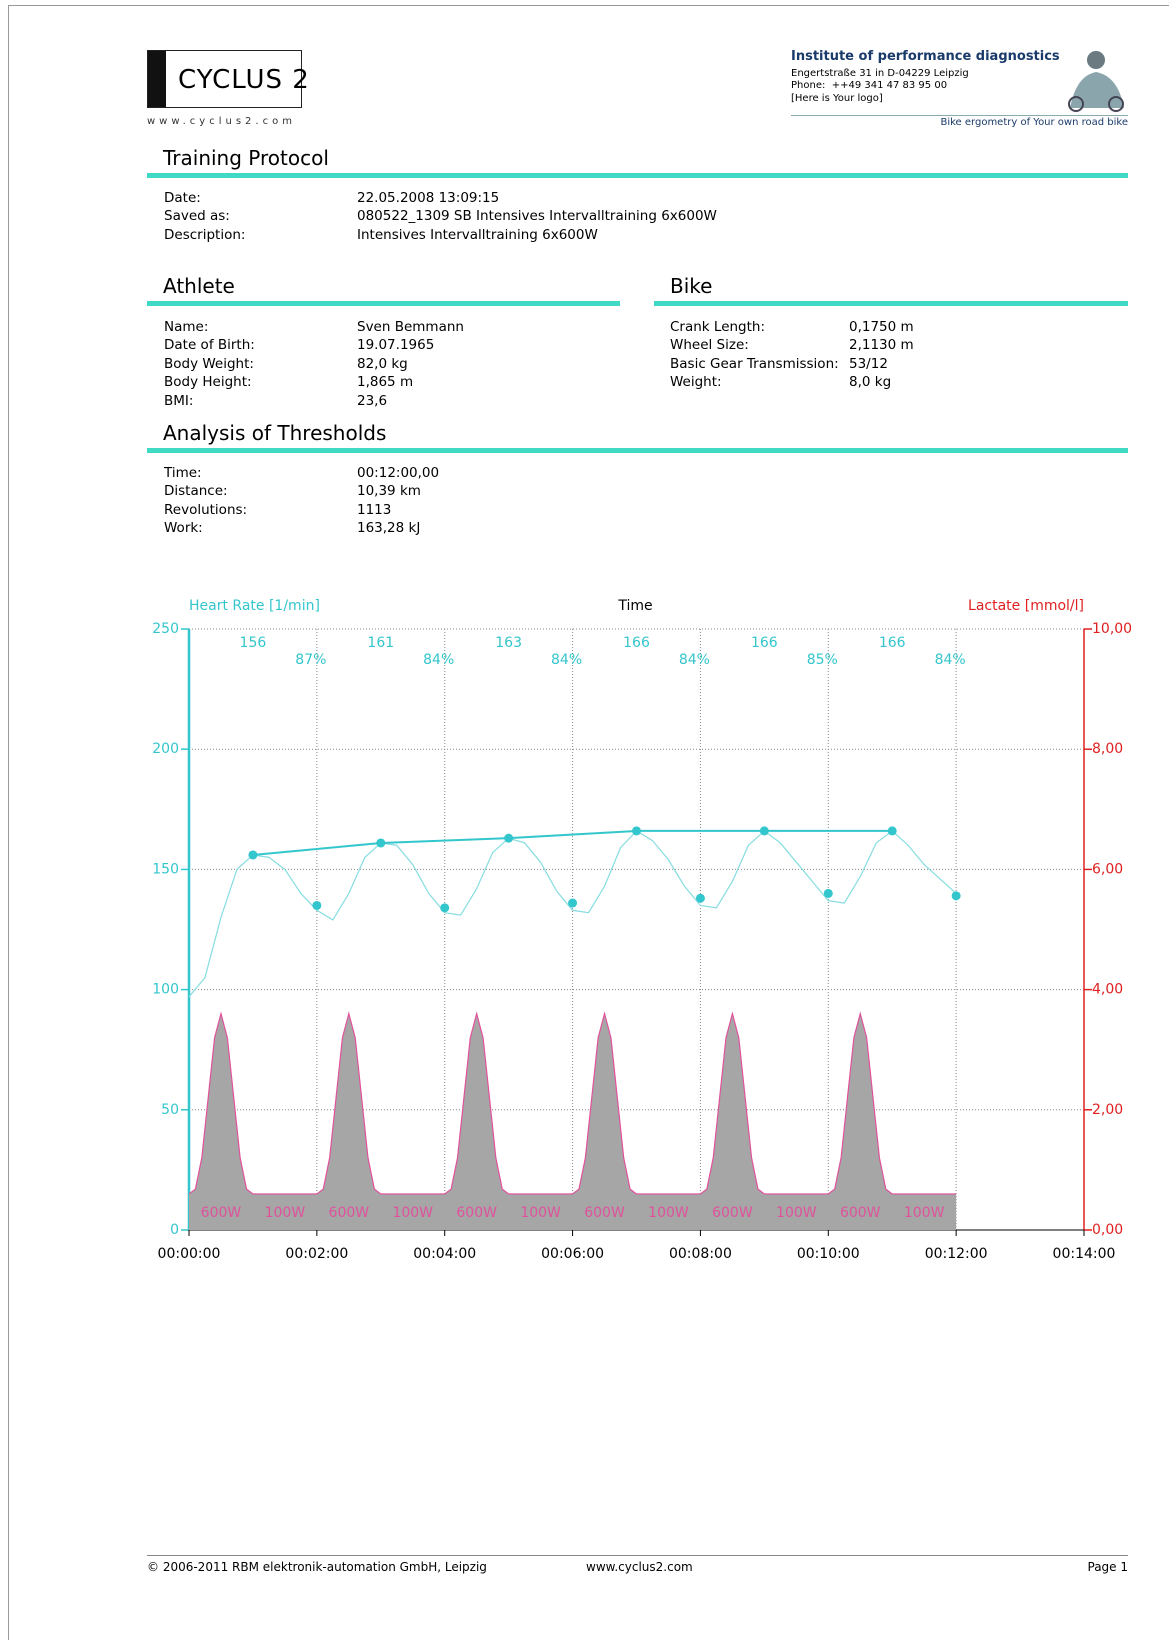 The height and width of the screenshot is (1641, 1170). What do you see at coordinates (196, 491) in the screenshot?
I see `row-label: Distance:` at bounding box center [196, 491].